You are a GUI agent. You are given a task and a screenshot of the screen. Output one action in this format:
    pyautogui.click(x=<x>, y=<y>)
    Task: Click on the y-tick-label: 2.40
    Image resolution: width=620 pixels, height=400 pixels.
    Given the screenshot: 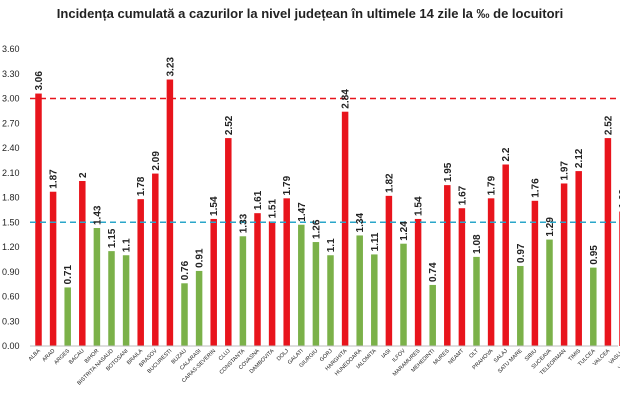 What is the action you would take?
    pyautogui.click(x=11, y=148)
    